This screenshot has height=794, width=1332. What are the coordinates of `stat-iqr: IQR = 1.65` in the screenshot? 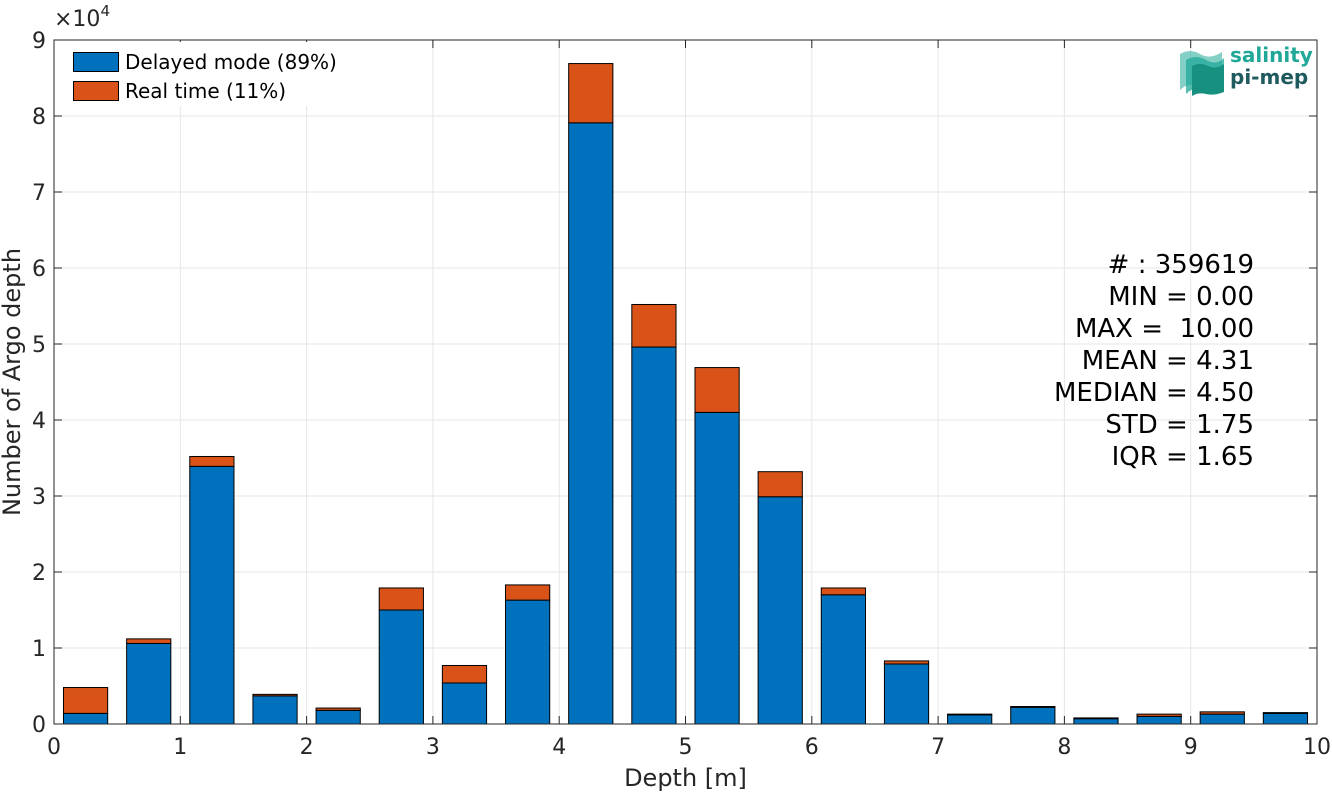 It's located at (1182, 457).